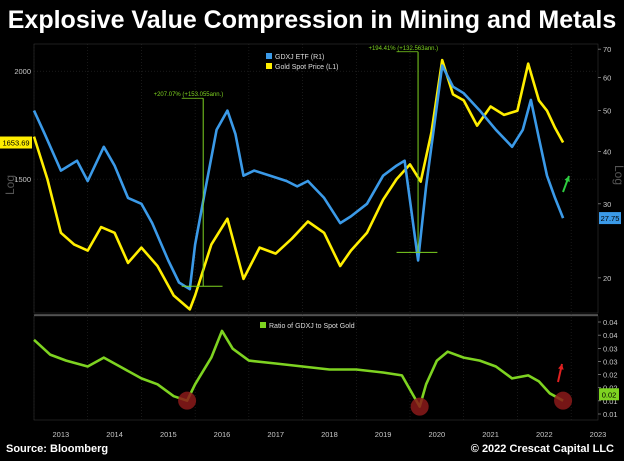 Image resolution: width=624 pixels, height=461 pixels. Describe the element at coordinates (403, 149) in the screenshot. I see `gain-annotation-2020: +194.41% (+132.563ann.)` at that location.